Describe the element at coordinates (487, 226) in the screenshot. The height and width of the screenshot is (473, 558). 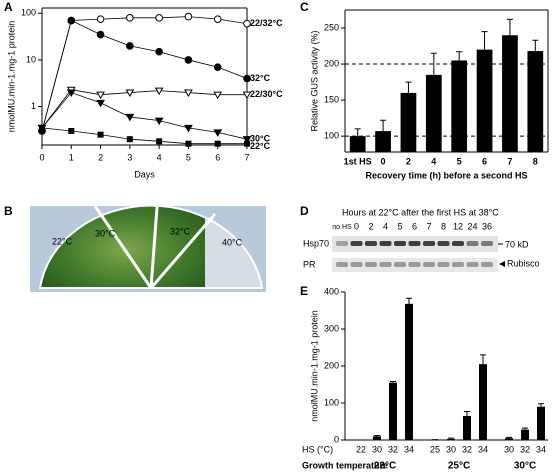
I see `lane-label: 36` at that location.